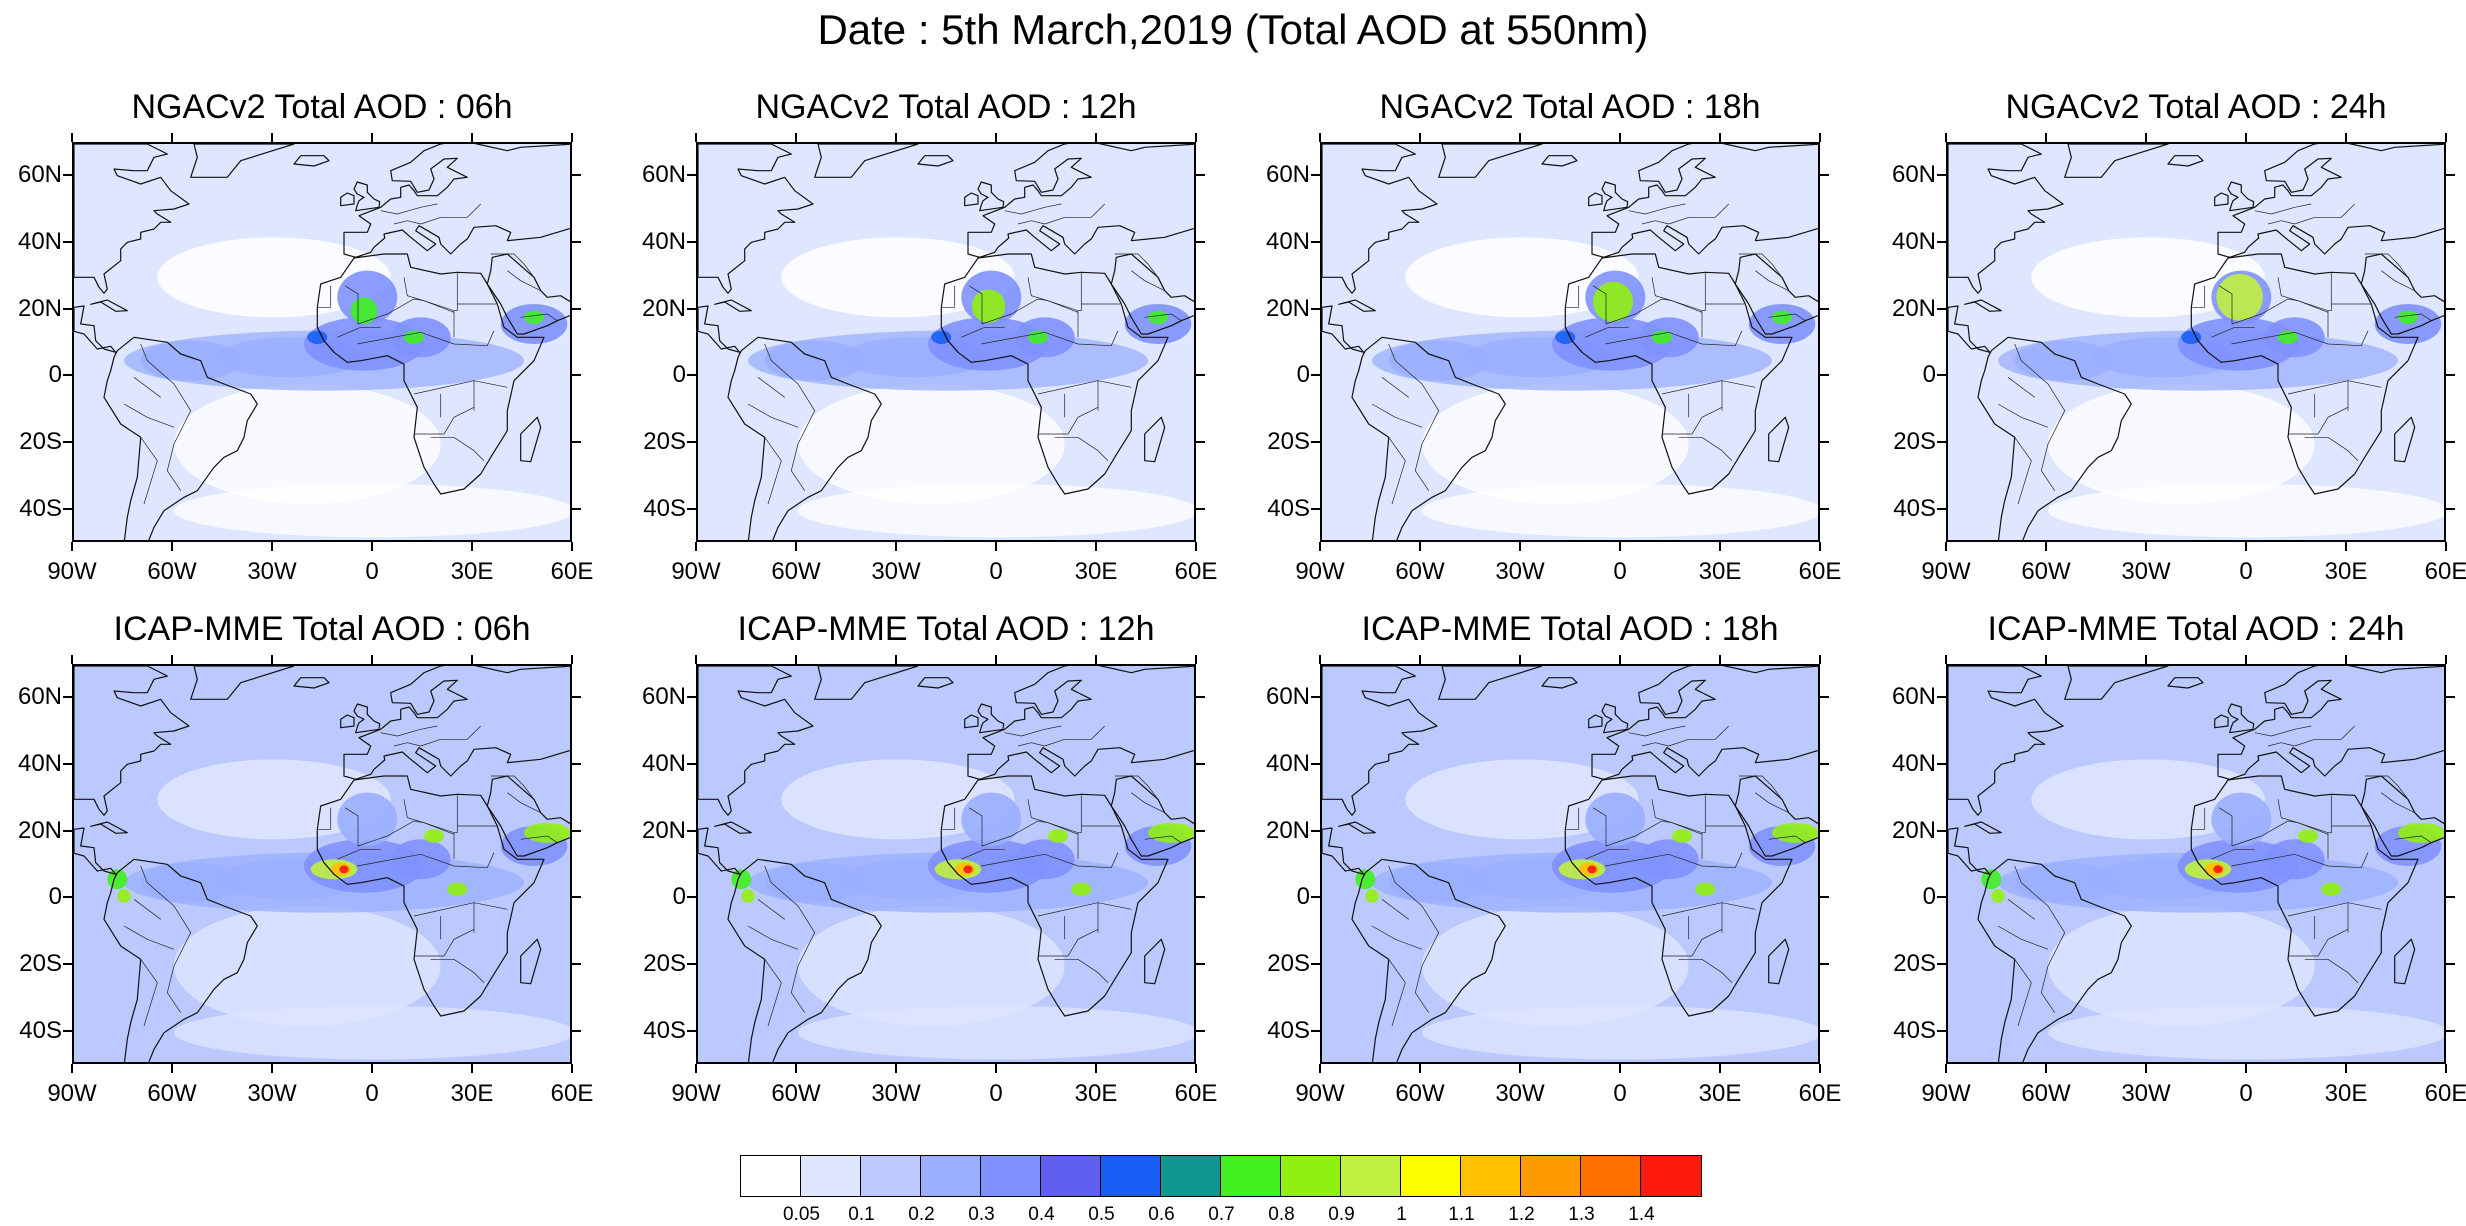 The image size is (2466, 1226). I want to click on colorbar-label: 0.3, so click(981, 1214).